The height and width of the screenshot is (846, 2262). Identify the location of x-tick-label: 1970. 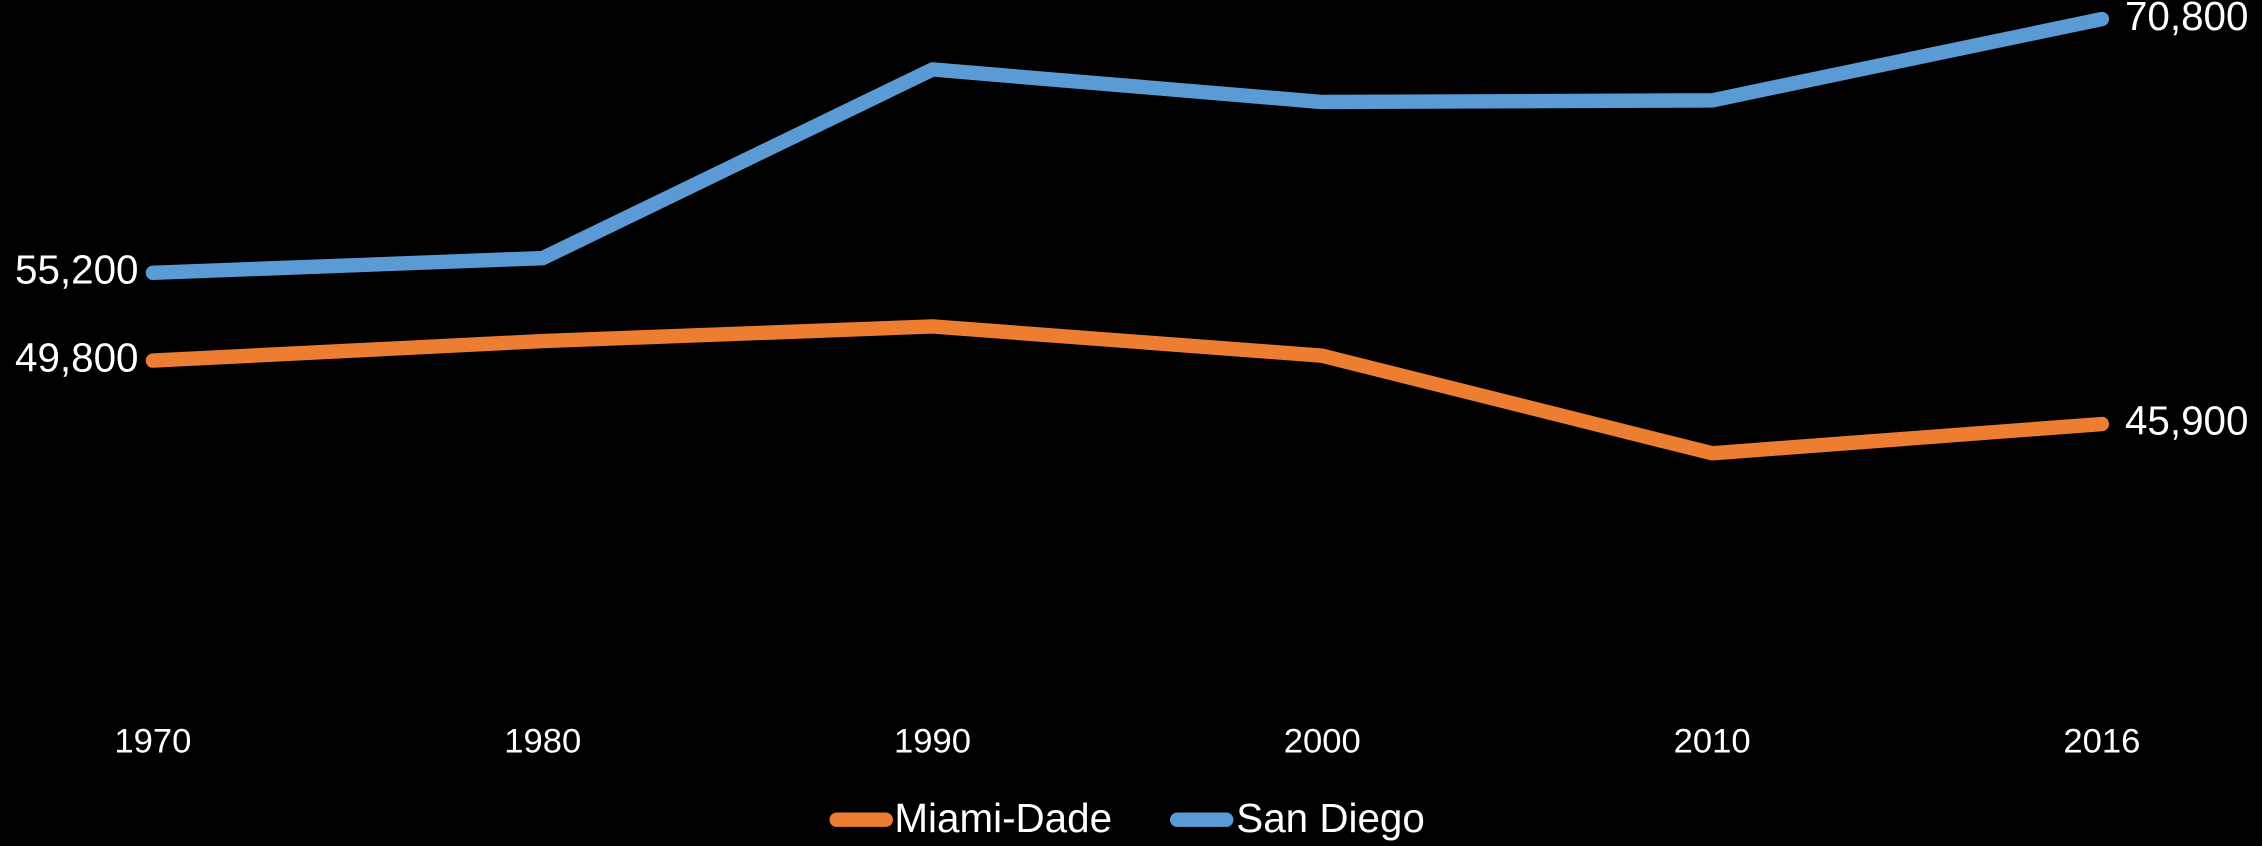
(152, 741).